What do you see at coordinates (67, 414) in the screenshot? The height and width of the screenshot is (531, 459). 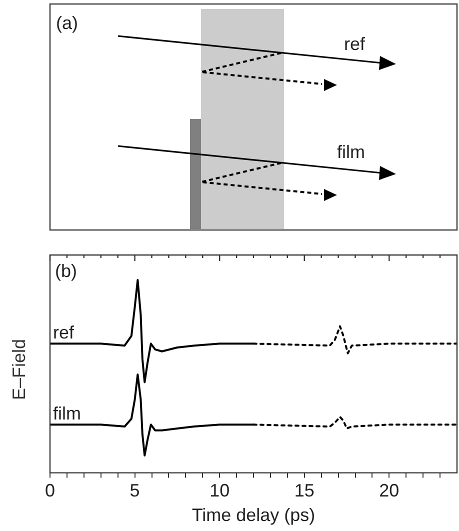 I see `series-label: film` at bounding box center [67, 414].